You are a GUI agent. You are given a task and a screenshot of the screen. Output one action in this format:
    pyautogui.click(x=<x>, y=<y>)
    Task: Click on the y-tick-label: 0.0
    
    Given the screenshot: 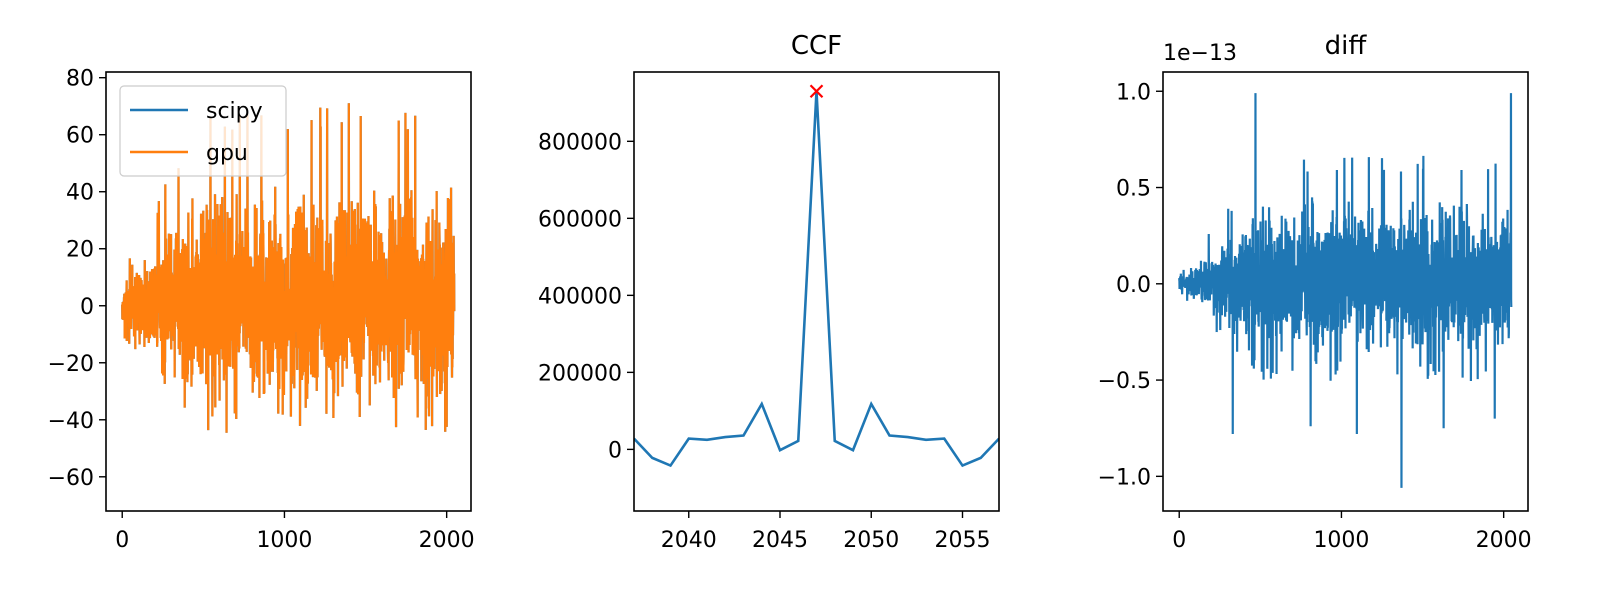 What is the action you would take?
    pyautogui.click(x=1133, y=285)
    